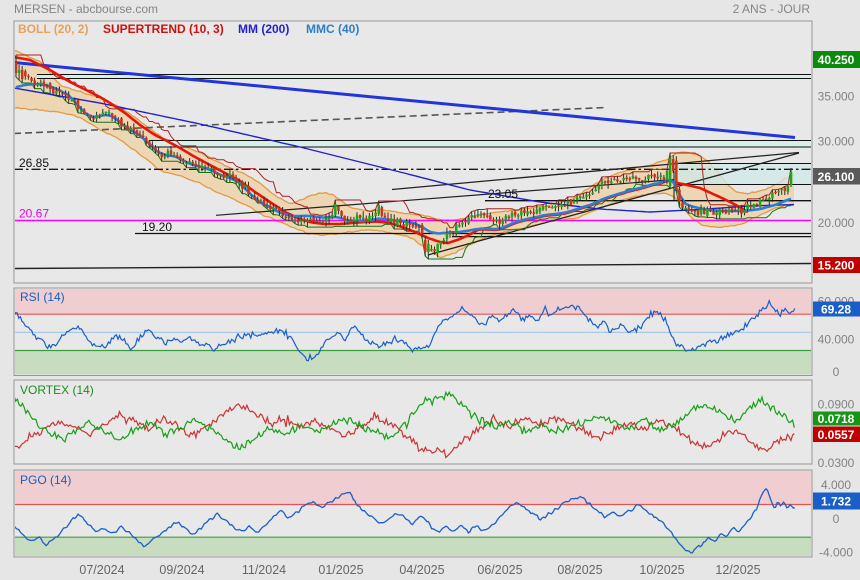 The height and width of the screenshot is (580, 860). Describe the element at coordinates (101, 570) in the screenshot. I see `svg-text: 07/2024` at that location.